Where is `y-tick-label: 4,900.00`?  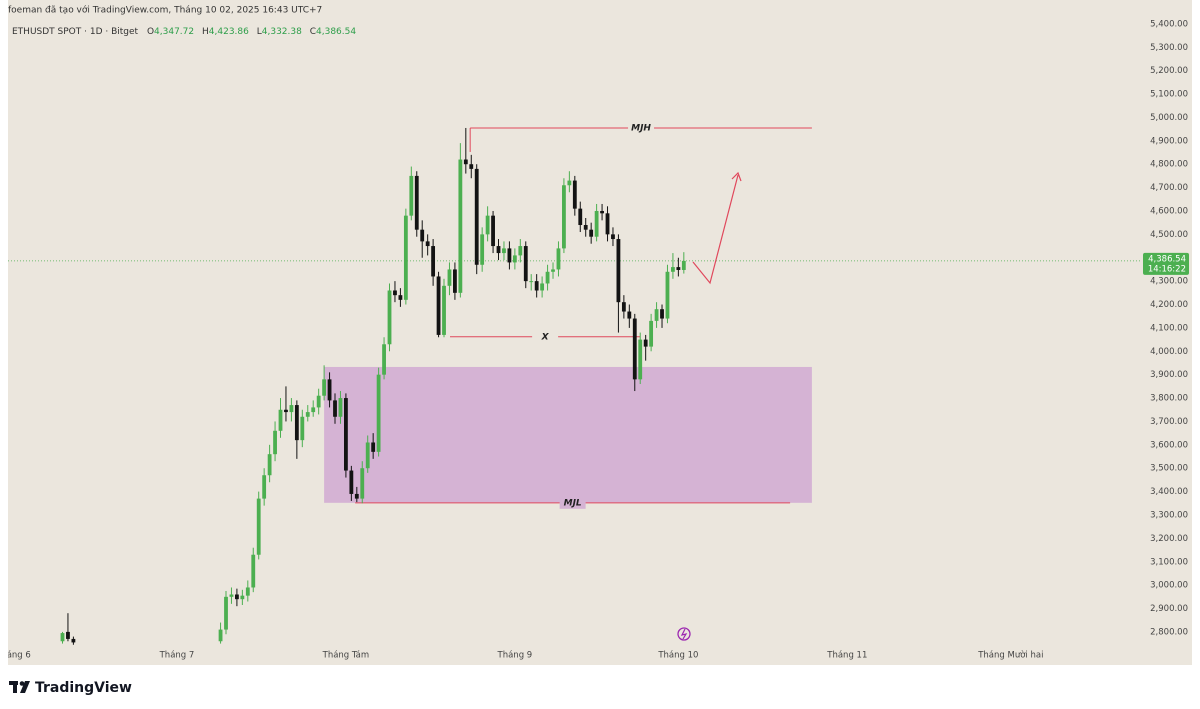
y-tick-label: 4,900.00 is located at coordinates (1169, 141).